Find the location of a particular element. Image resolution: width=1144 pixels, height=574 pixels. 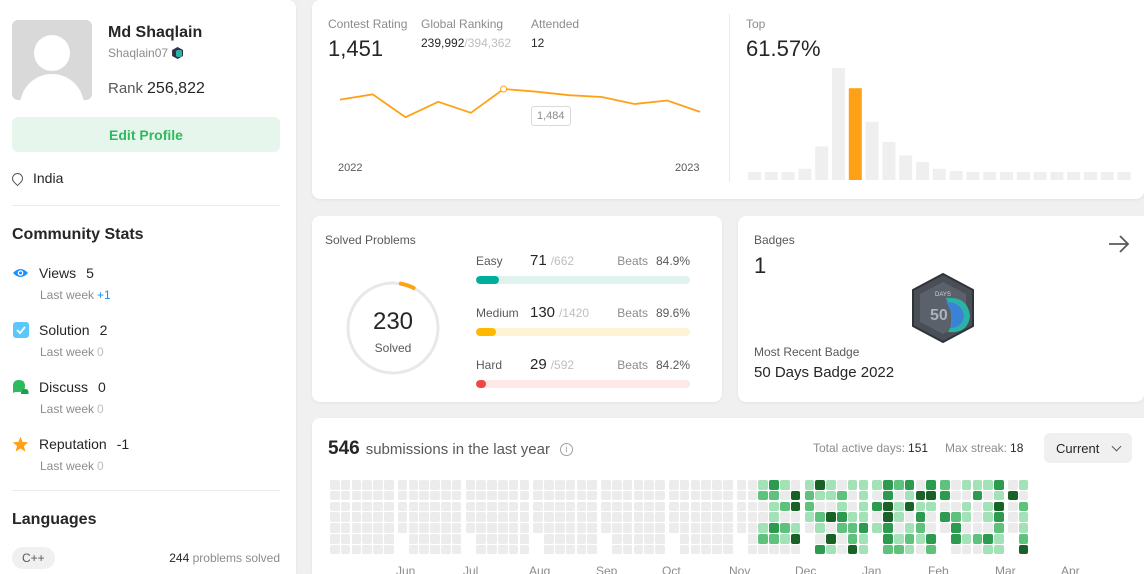

rank-histogram is located at coordinates (940, 121).